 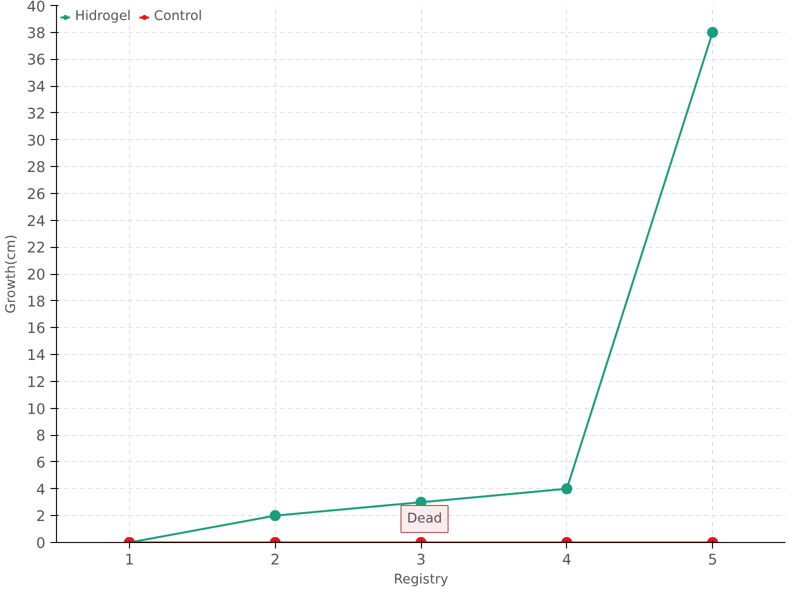 What do you see at coordinates (41, 436) in the screenshot?
I see `y-tick-label: 8` at bounding box center [41, 436].